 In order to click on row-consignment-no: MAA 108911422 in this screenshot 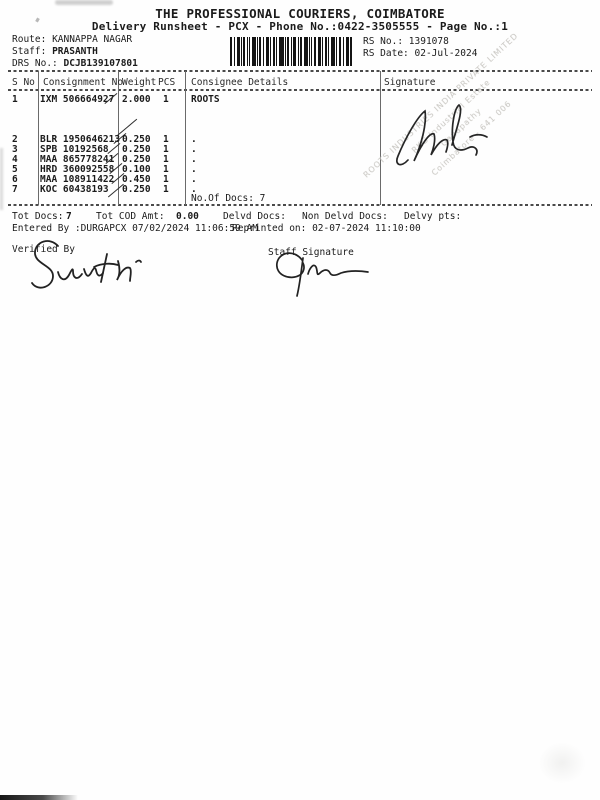, I will do `click(77, 179)`.